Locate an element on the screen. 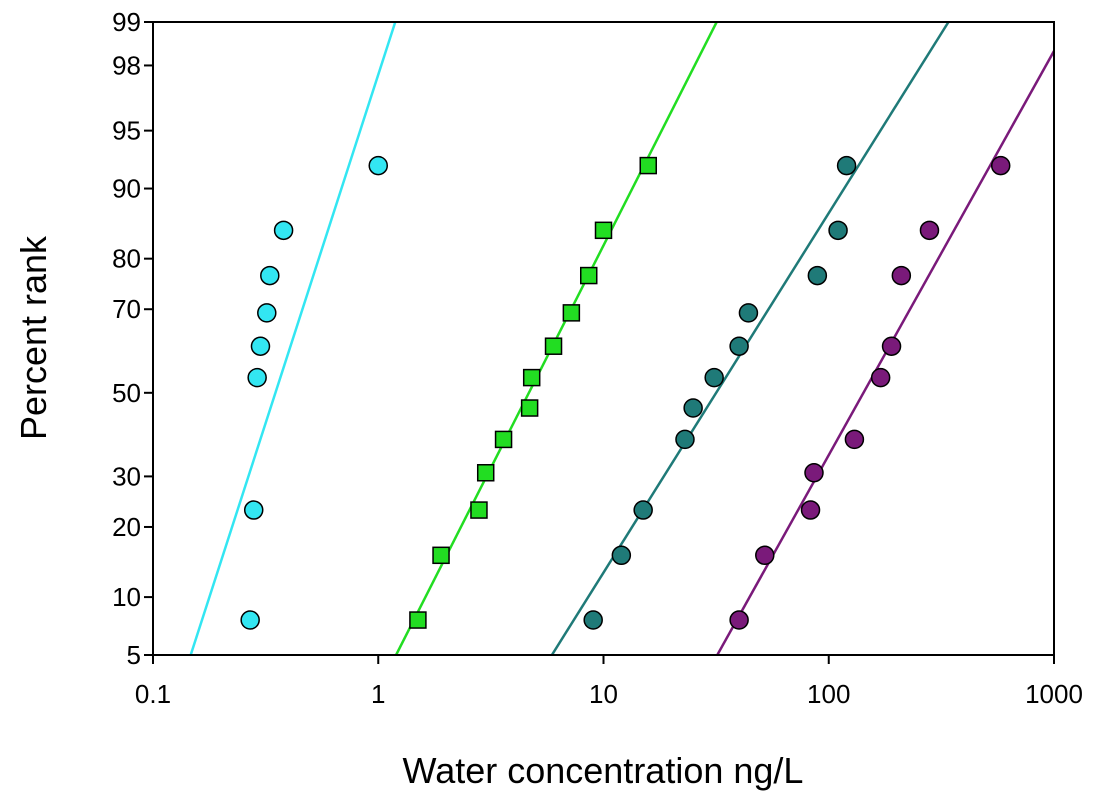 The image size is (1099, 801). y-tick-label: 80 is located at coordinates (126, 259).